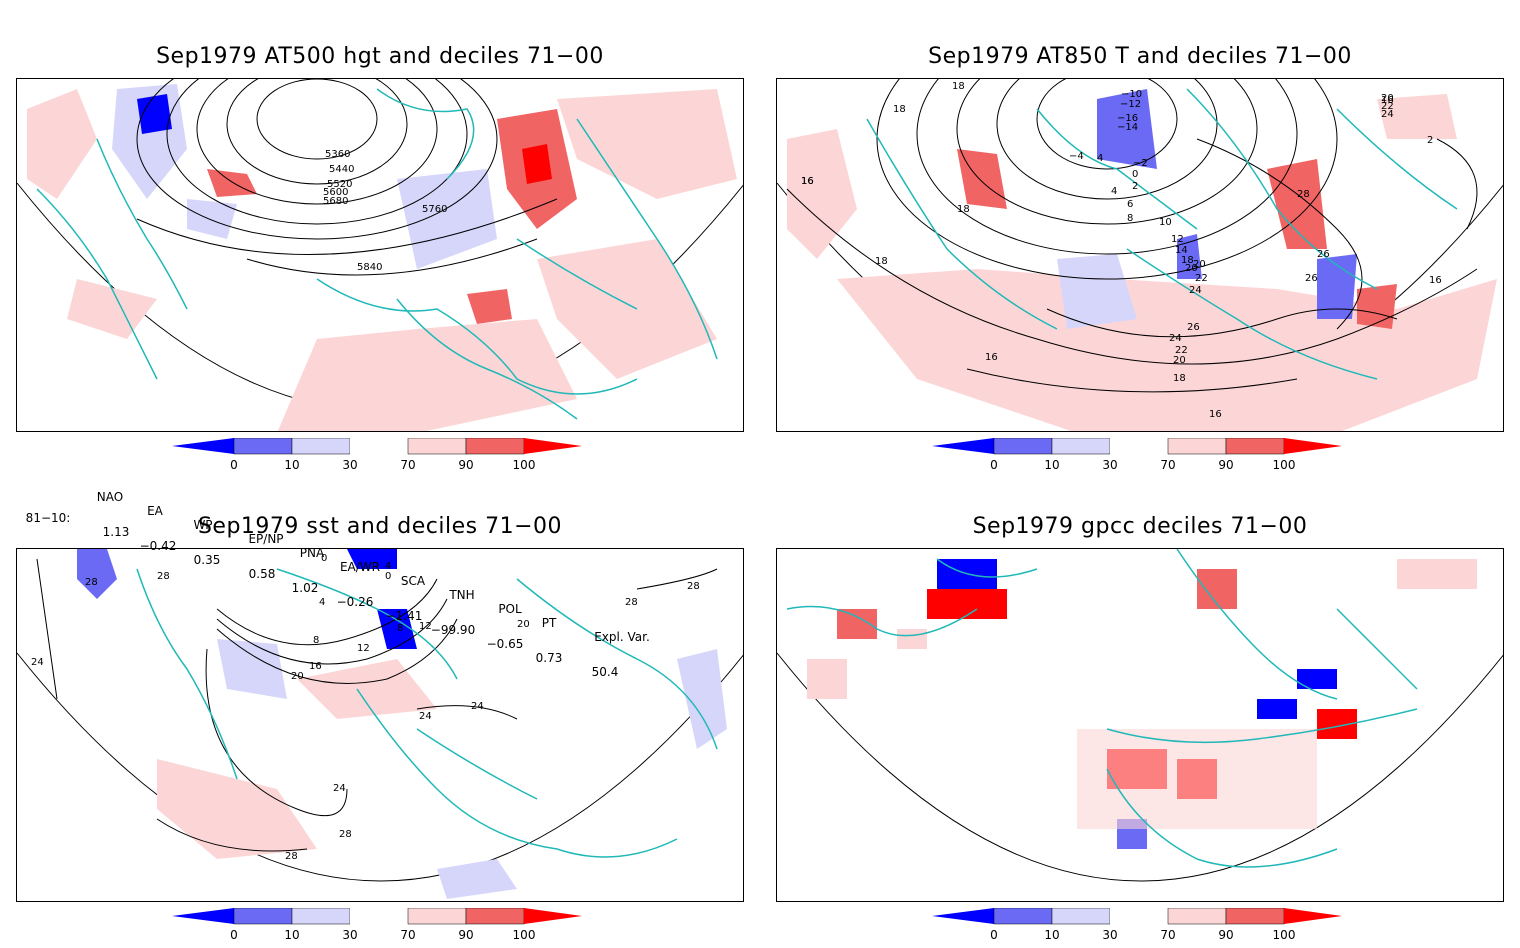 The height and width of the screenshot is (948, 1520). What do you see at coordinates (155, 511) in the screenshot?
I see `index-header: EA` at bounding box center [155, 511].